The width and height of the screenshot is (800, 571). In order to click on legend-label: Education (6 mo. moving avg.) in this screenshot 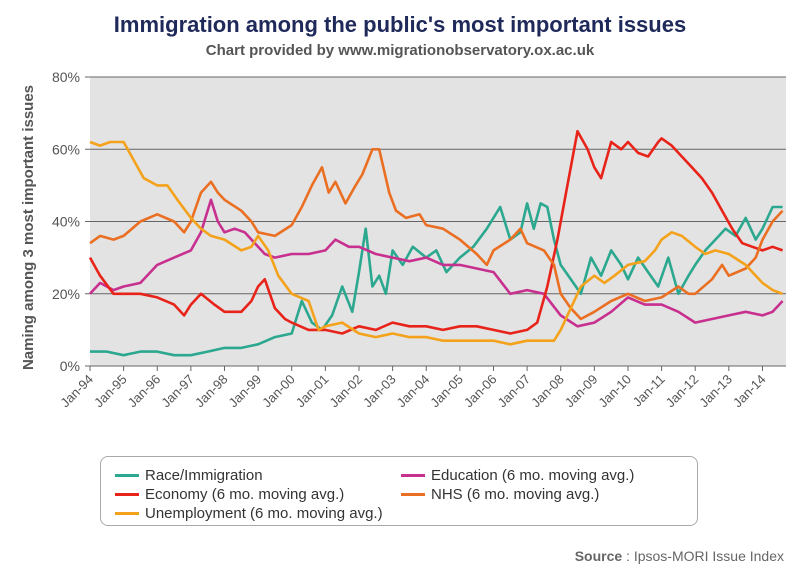, I will do `click(533, 475)`.